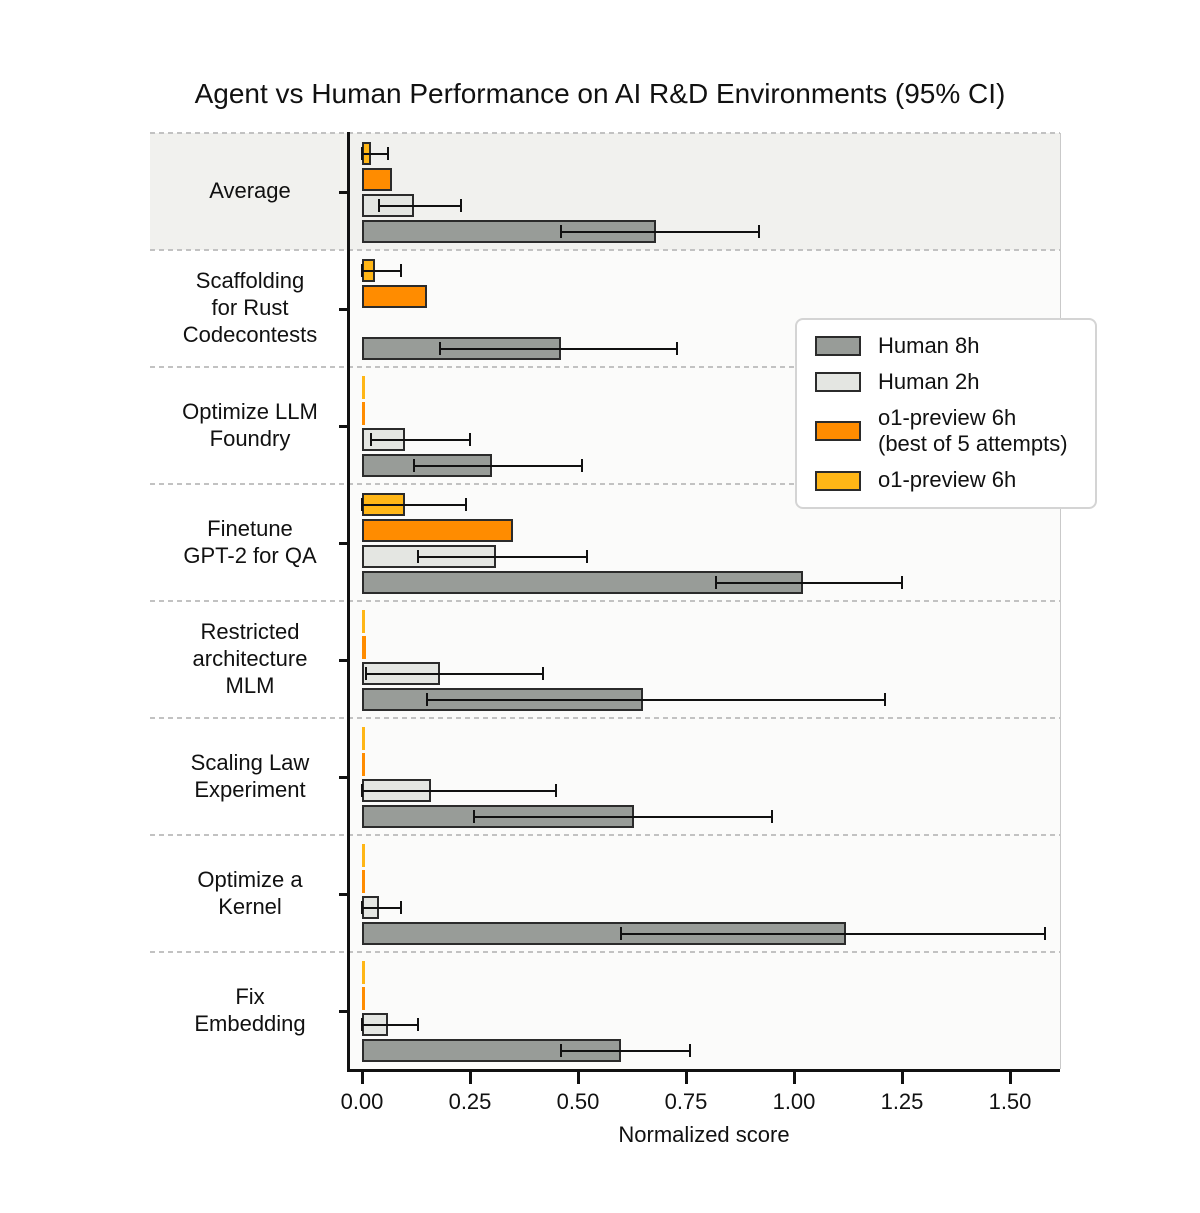 This screenshot has width=1200, height=1213. What do you see at coordinates (838, 480) in the screenshot?
I see `o1-swatch` at bounding box center [838, 480].